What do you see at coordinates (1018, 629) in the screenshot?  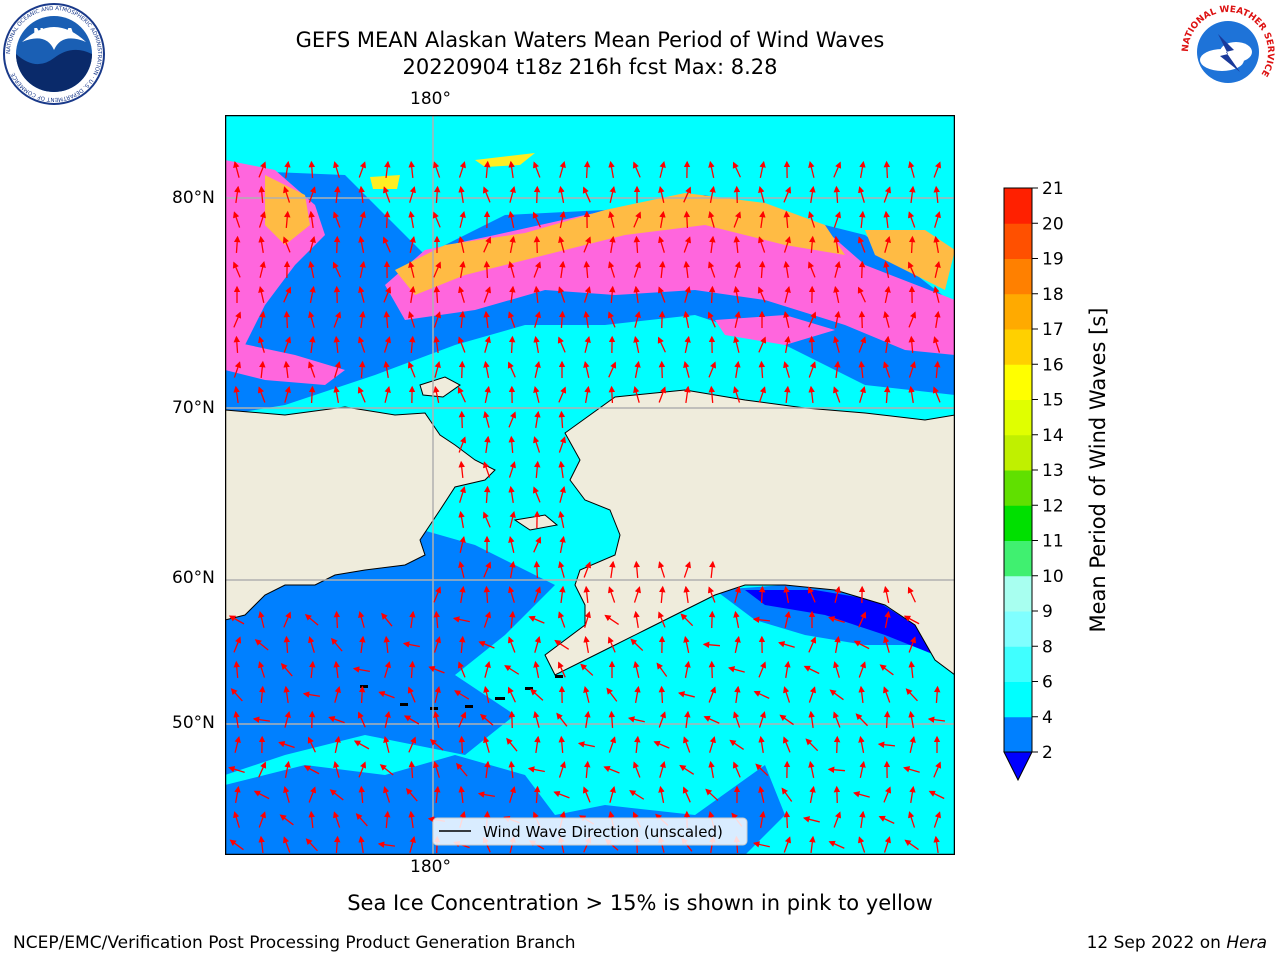 I see `colorbar-cell` at bounding box center [1018, 629].